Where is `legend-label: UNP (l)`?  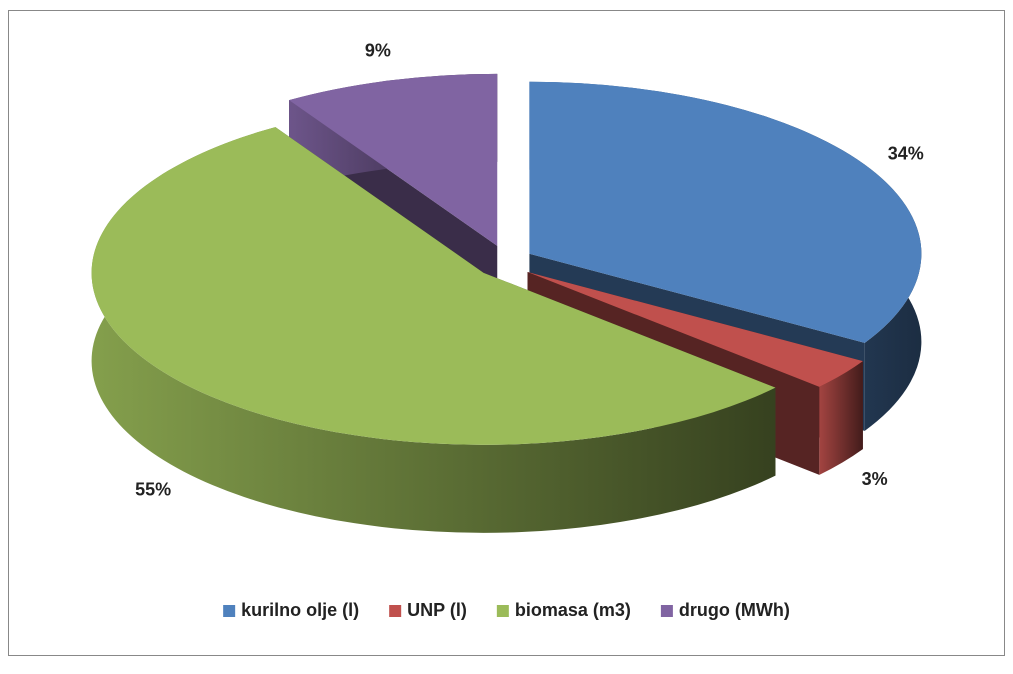 legend-label: UNP (l) is located at coordinates (437, 610).